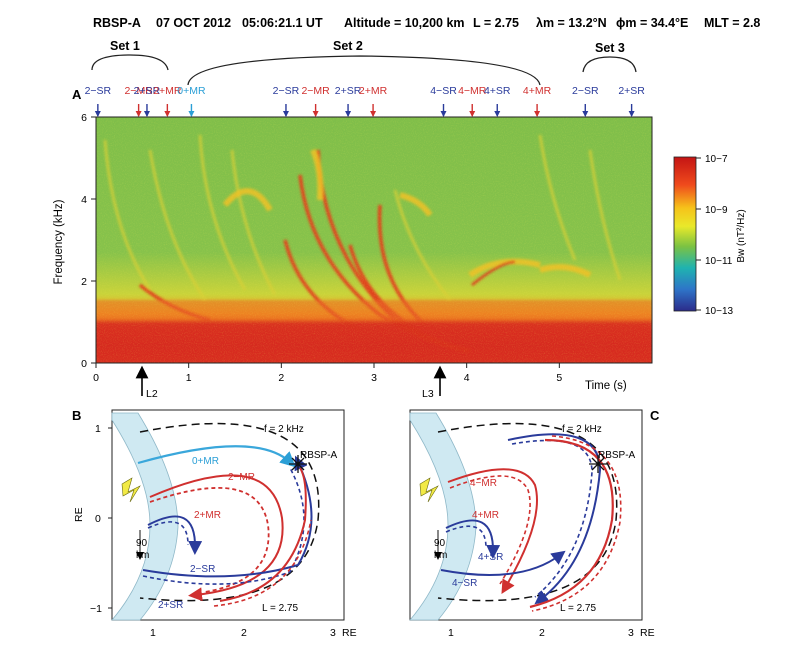 This screenshot has height=672, width=800. What do you see at coordinates (741, 235) in the screenshot?
I see `colorbar-label: Bw (nT²/Hz)` at bounding box center [741, 235].